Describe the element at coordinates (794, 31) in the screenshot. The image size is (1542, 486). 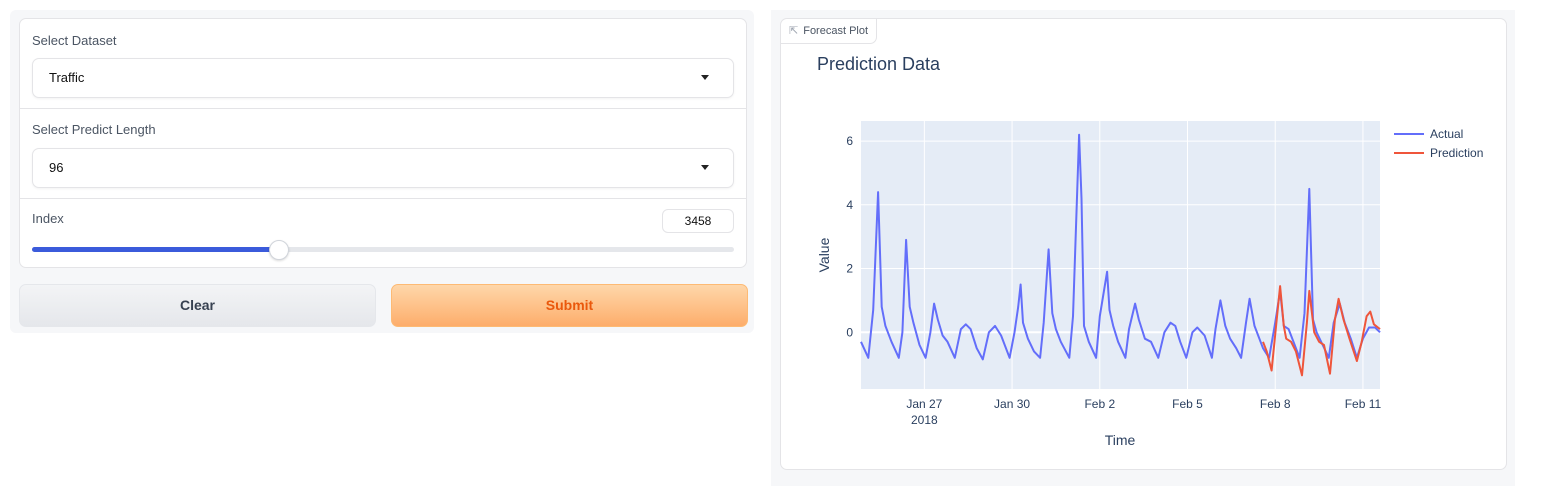
I see `chart-icon: ⇱` at that location.